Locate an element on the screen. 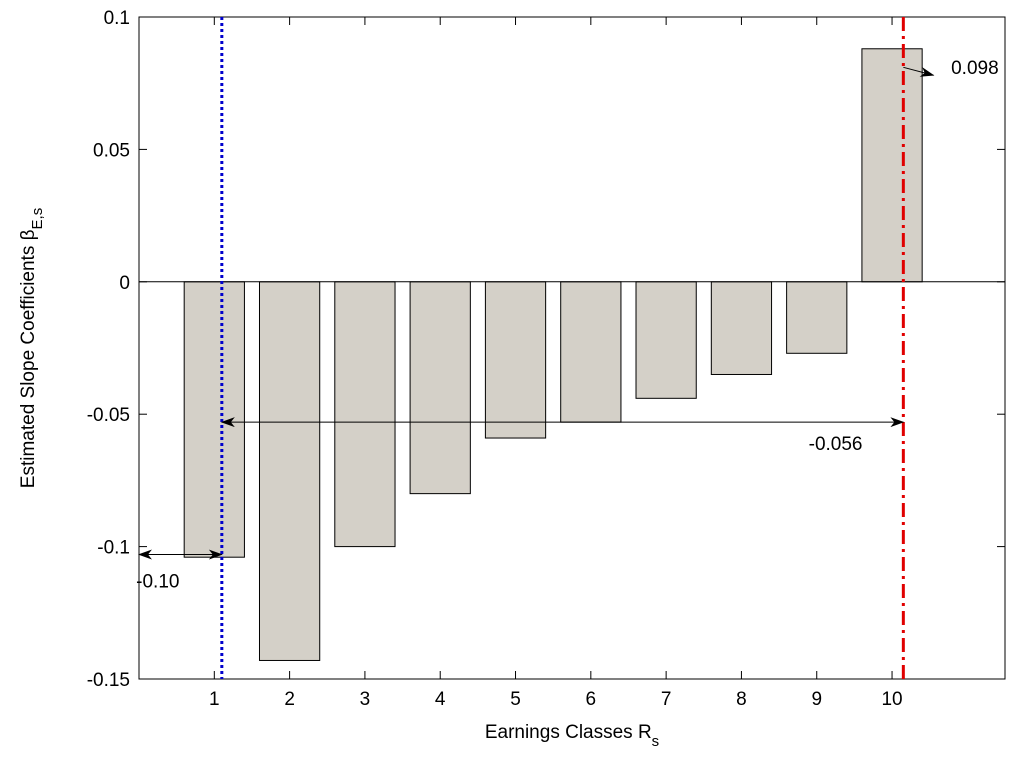 The image size is (1010, 765). x-tick-label: 4 is located at coordinates (440, 699).